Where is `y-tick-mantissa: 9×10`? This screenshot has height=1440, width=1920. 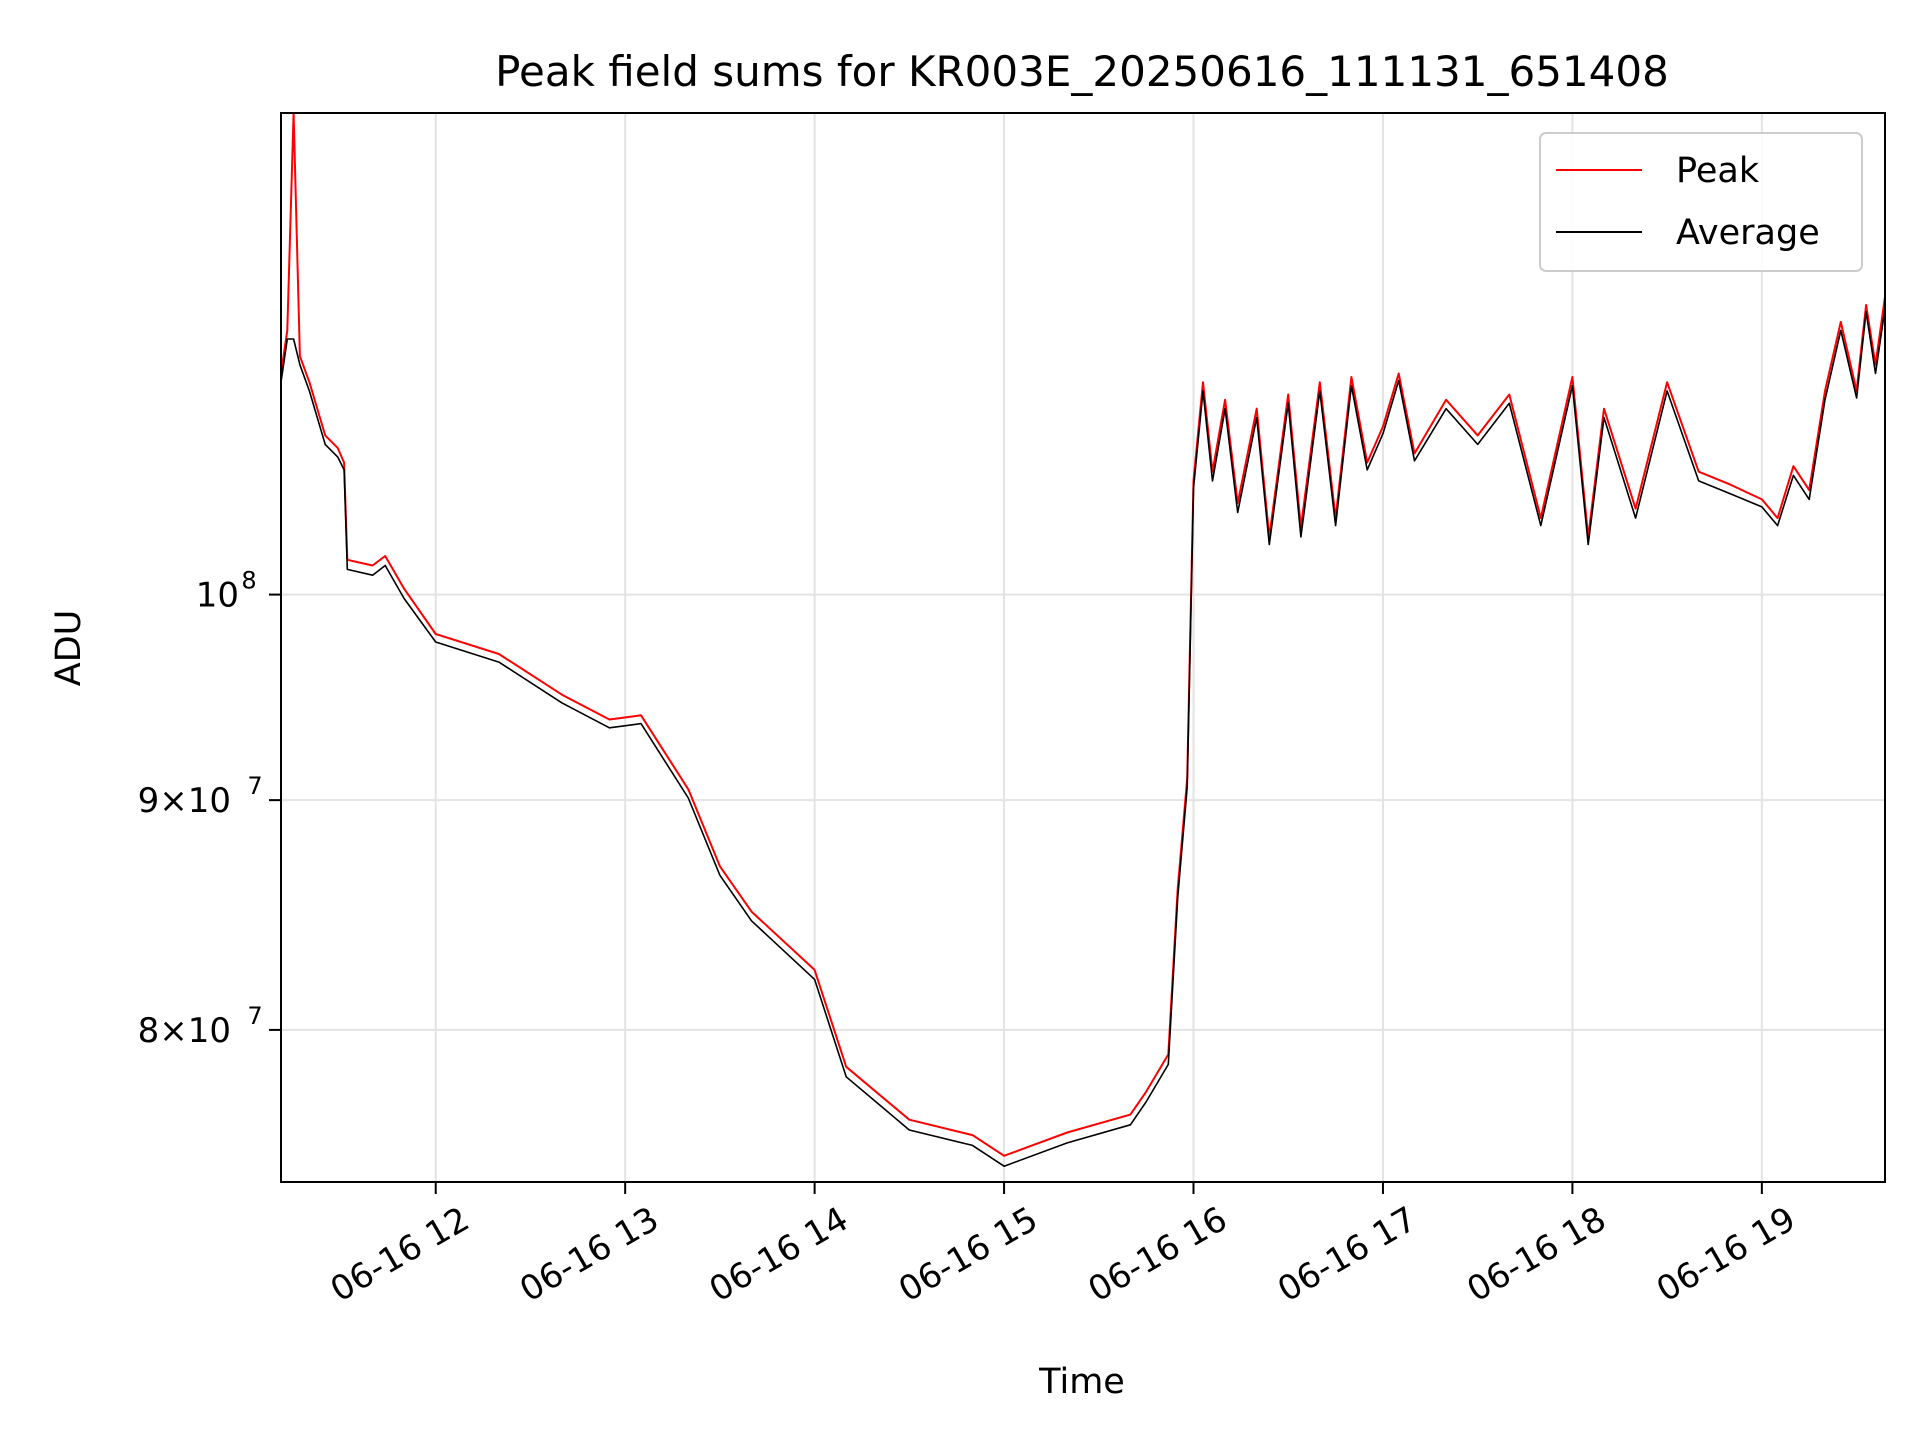 y-tick-mantissa: 9×10 is located at coordinates (184, 801).